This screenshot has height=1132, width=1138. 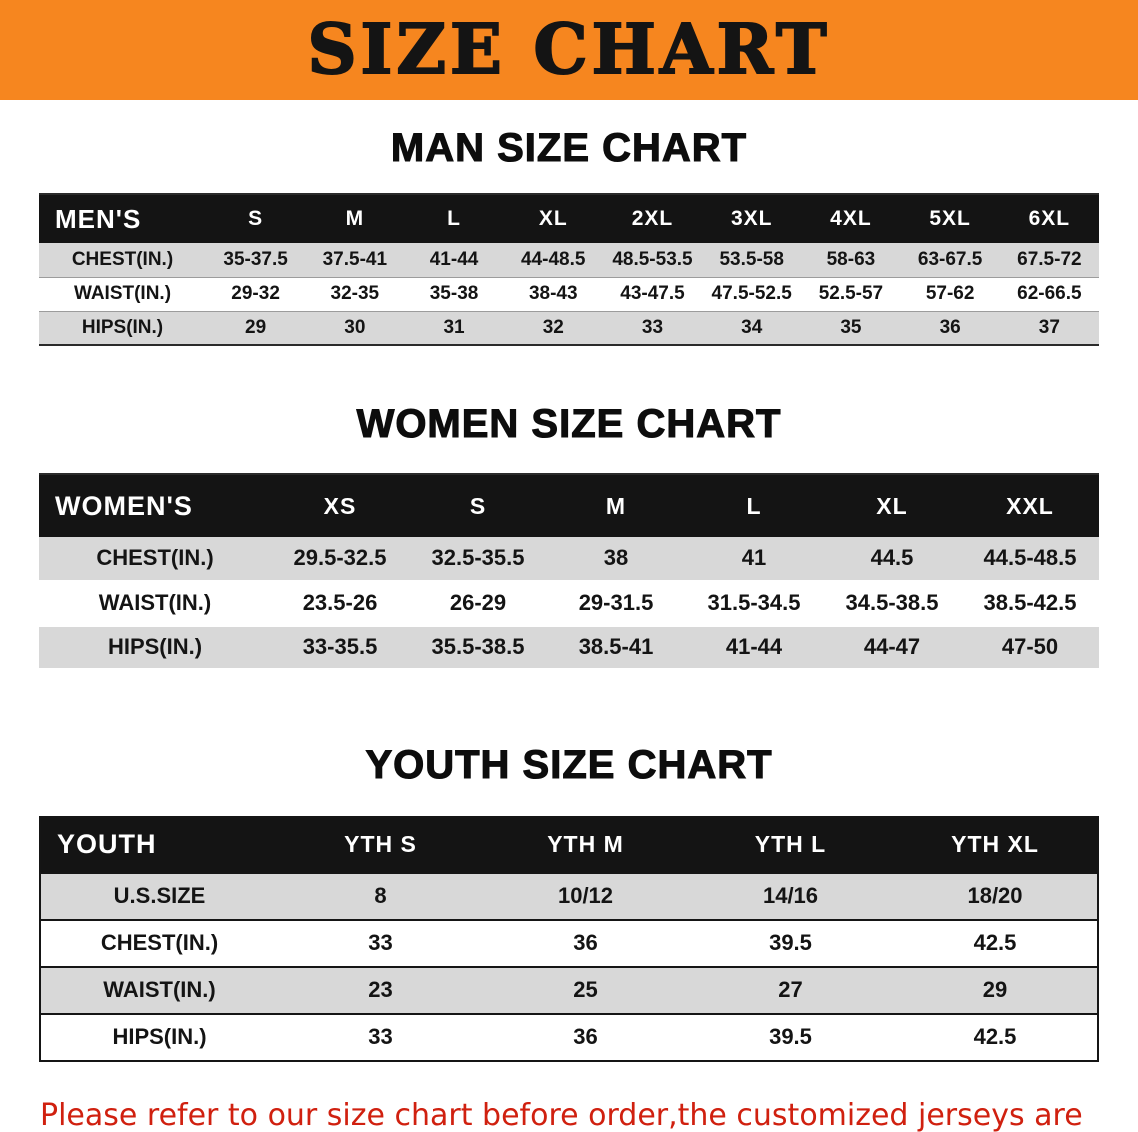 I want to click on value-cell: 34, so click(x=752, y=327).